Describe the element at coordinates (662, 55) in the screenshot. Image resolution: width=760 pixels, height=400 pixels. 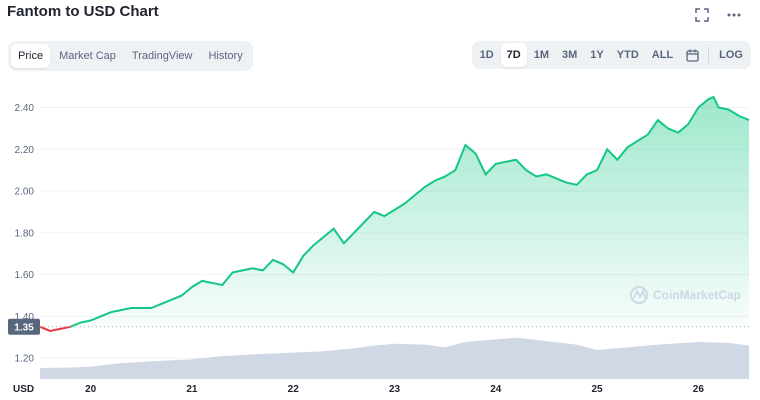
I see `range-all: ALL` at that location.